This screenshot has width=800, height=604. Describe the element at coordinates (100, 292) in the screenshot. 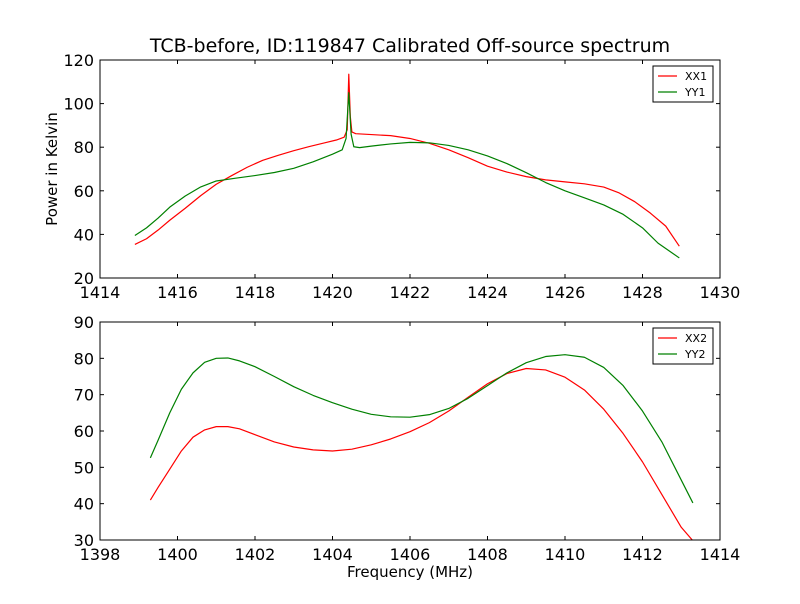

I see `panel-1-x-tick-label: 1414` at that location.